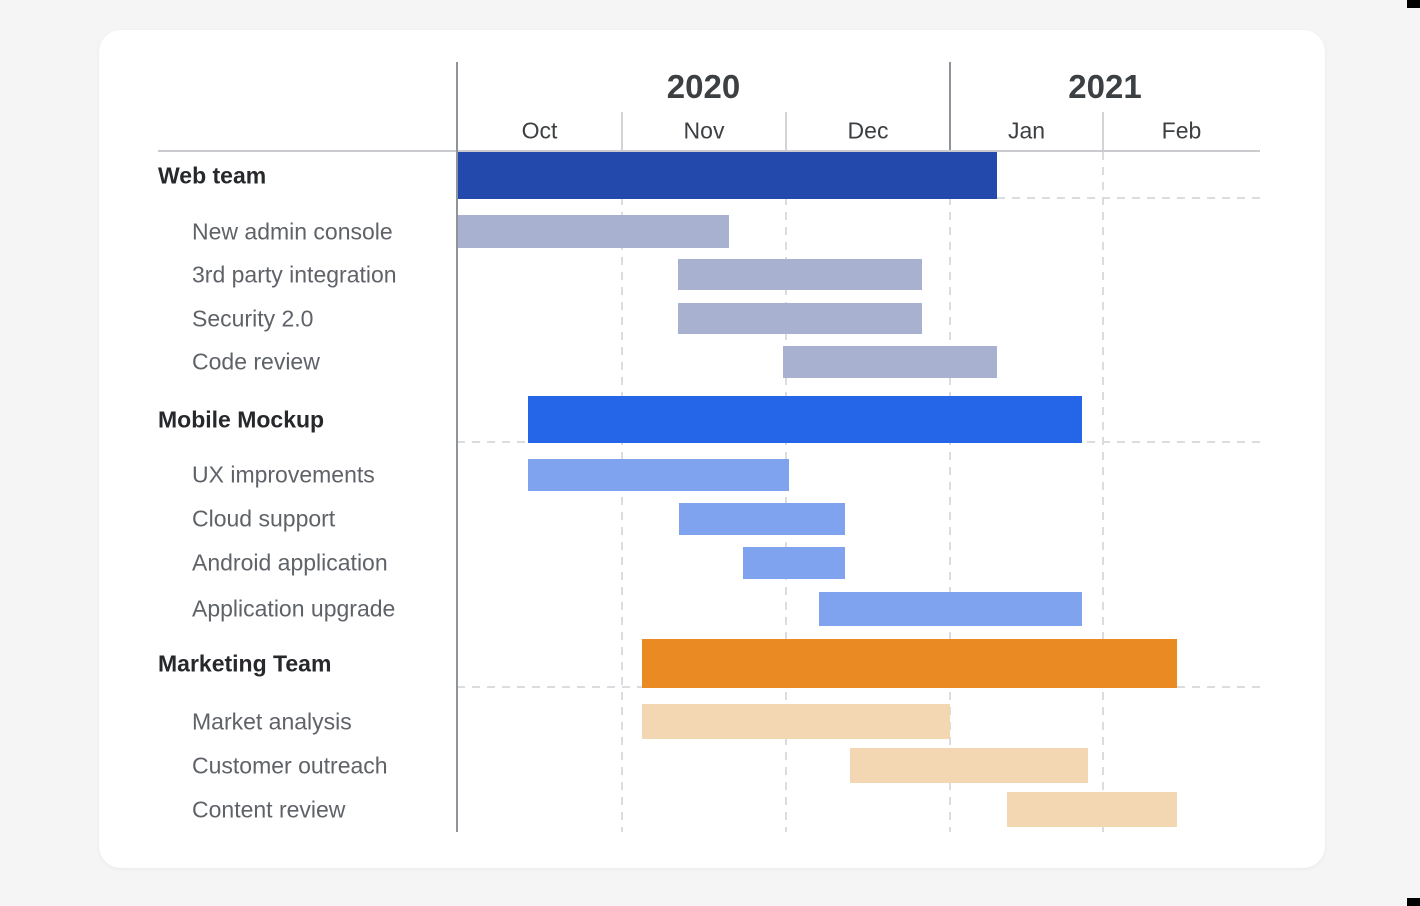 The height and width of the screenshot is (906, 1420). What do you see at coordinates (241, 419) in the screenshot?
I see `group-label: Mobile Mockup` at bounding box center [241, 419].